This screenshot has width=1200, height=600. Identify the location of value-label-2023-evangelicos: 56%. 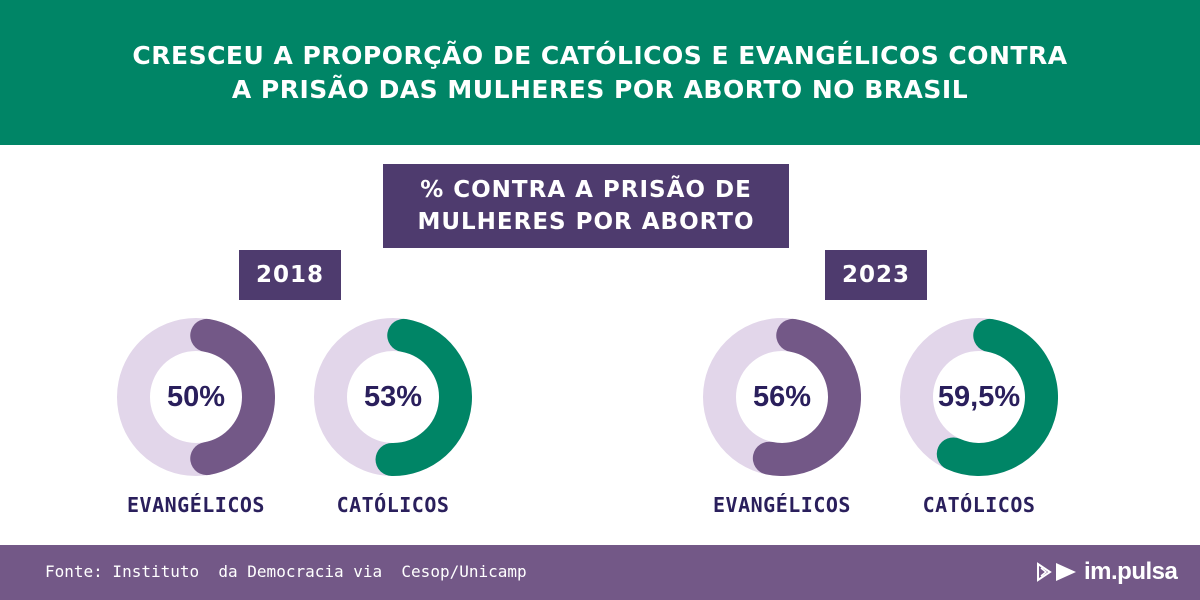
(782, 396).